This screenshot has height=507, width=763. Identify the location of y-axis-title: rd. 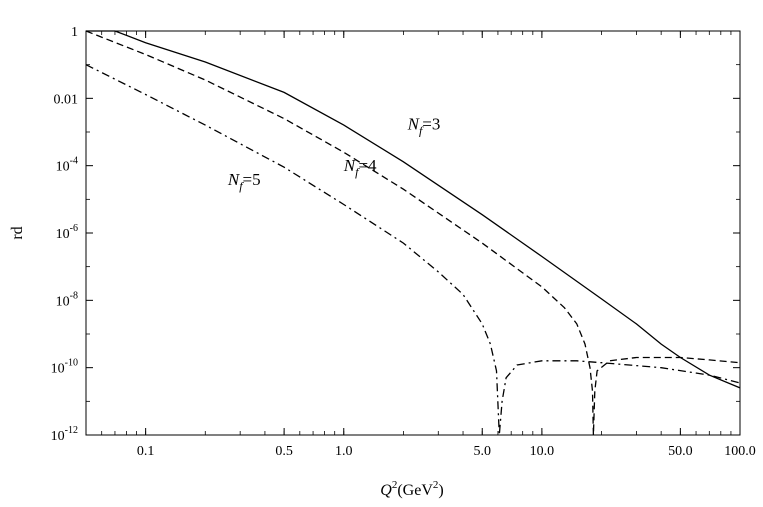
(17, 232).